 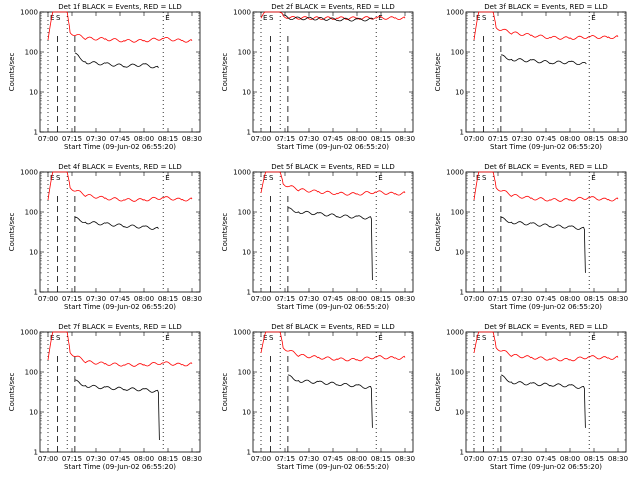 I want to click on chart-title: Det 6f BLACK = Events, RED = LLD, so click(x=545, y=167).